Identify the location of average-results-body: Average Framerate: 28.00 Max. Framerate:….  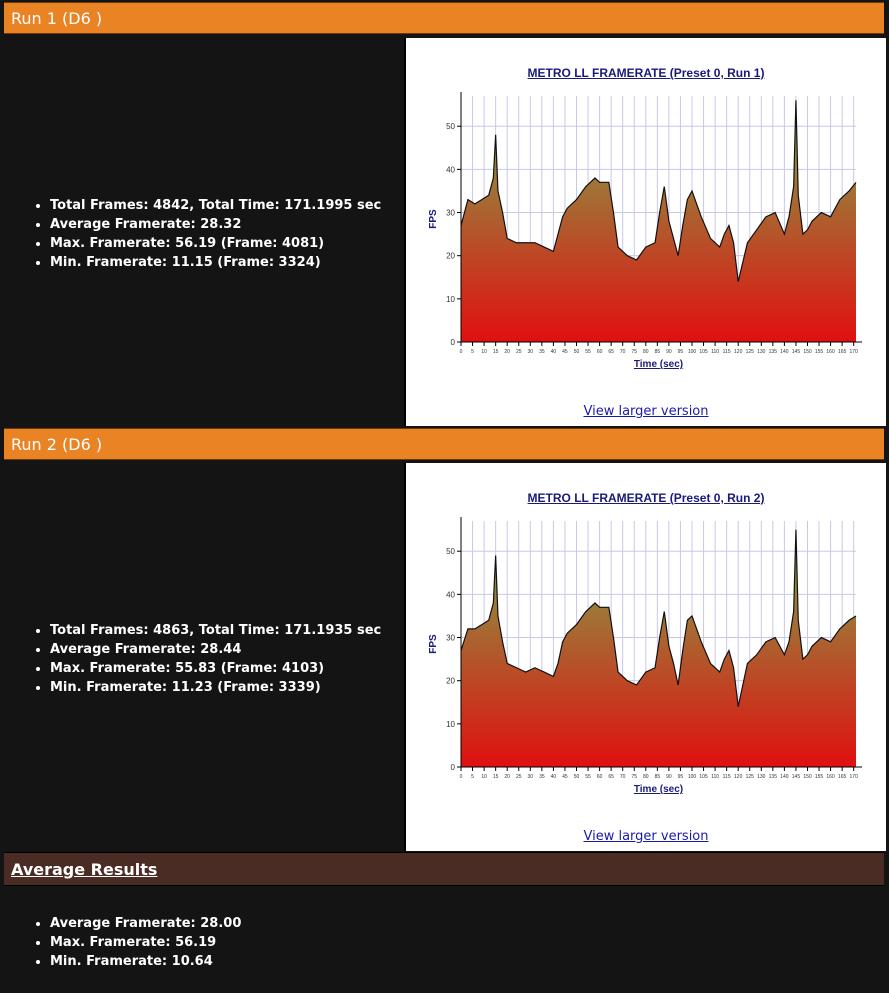
(444, 938).